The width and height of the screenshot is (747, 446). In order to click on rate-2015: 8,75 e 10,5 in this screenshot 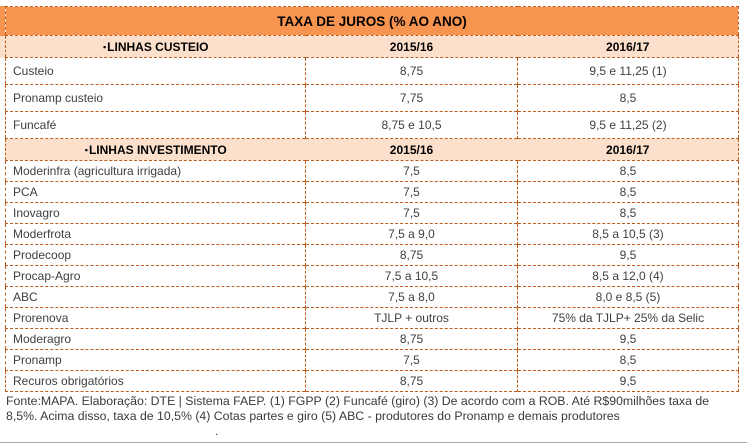, I will do `click(411, 125)`.